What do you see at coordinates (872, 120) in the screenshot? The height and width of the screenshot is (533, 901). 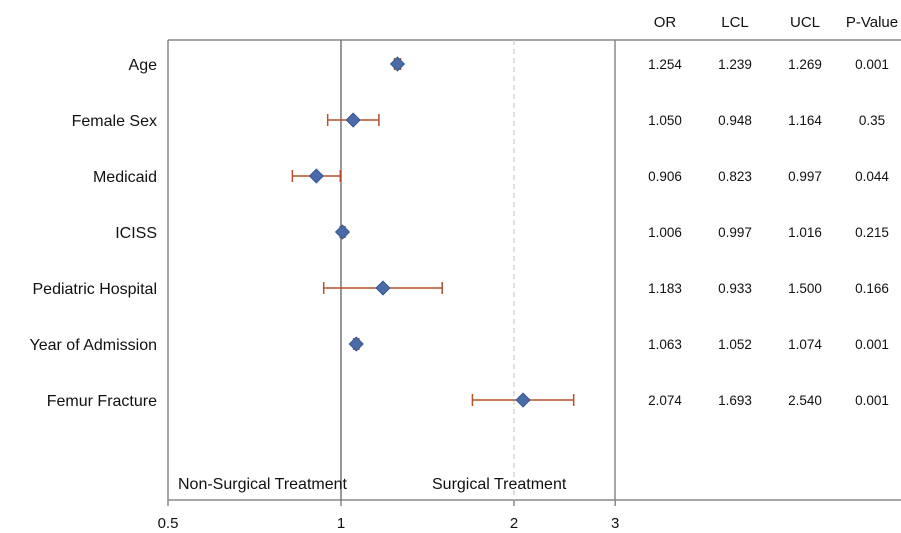 I see `table-cell: 0.35` at bounding box center [872, 120].